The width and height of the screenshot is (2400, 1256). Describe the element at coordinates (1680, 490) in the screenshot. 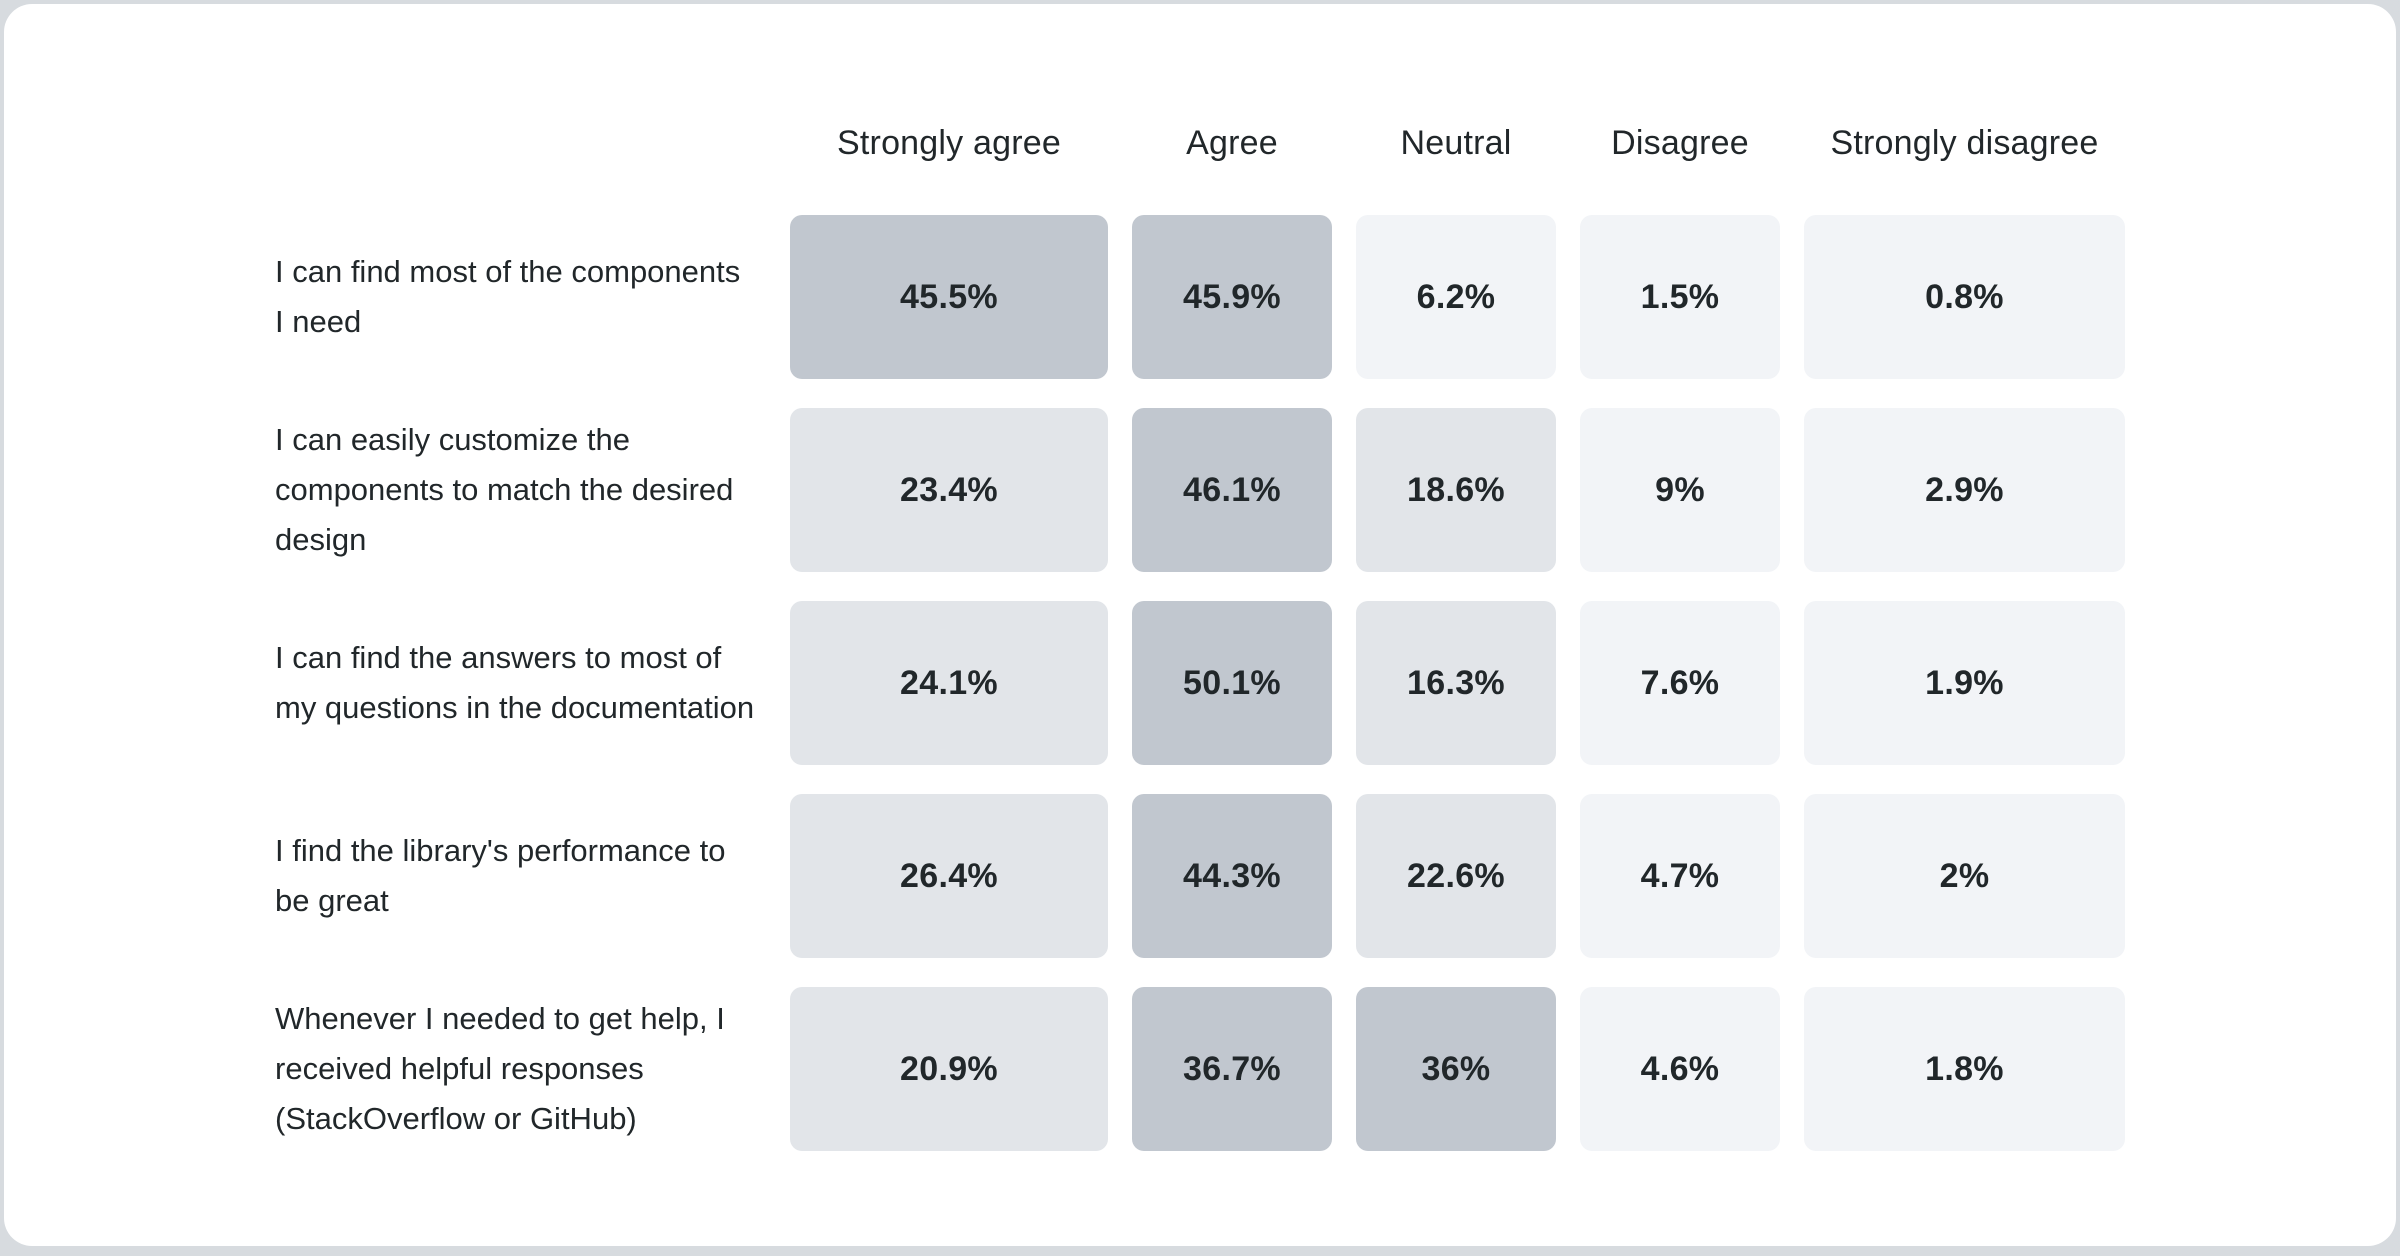

I see `heatmap-cell: 9%` at that location.